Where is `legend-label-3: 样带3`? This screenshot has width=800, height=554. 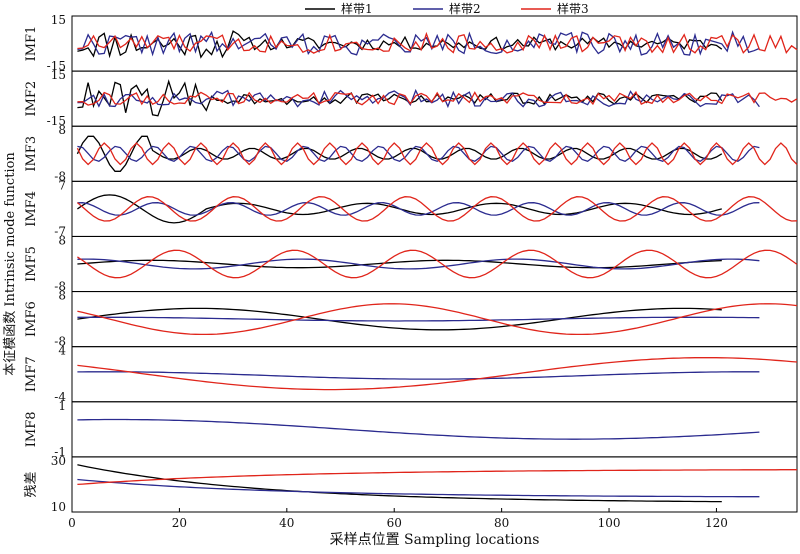 legend-label-3: 样带3 is located at coordinates (573, 8).